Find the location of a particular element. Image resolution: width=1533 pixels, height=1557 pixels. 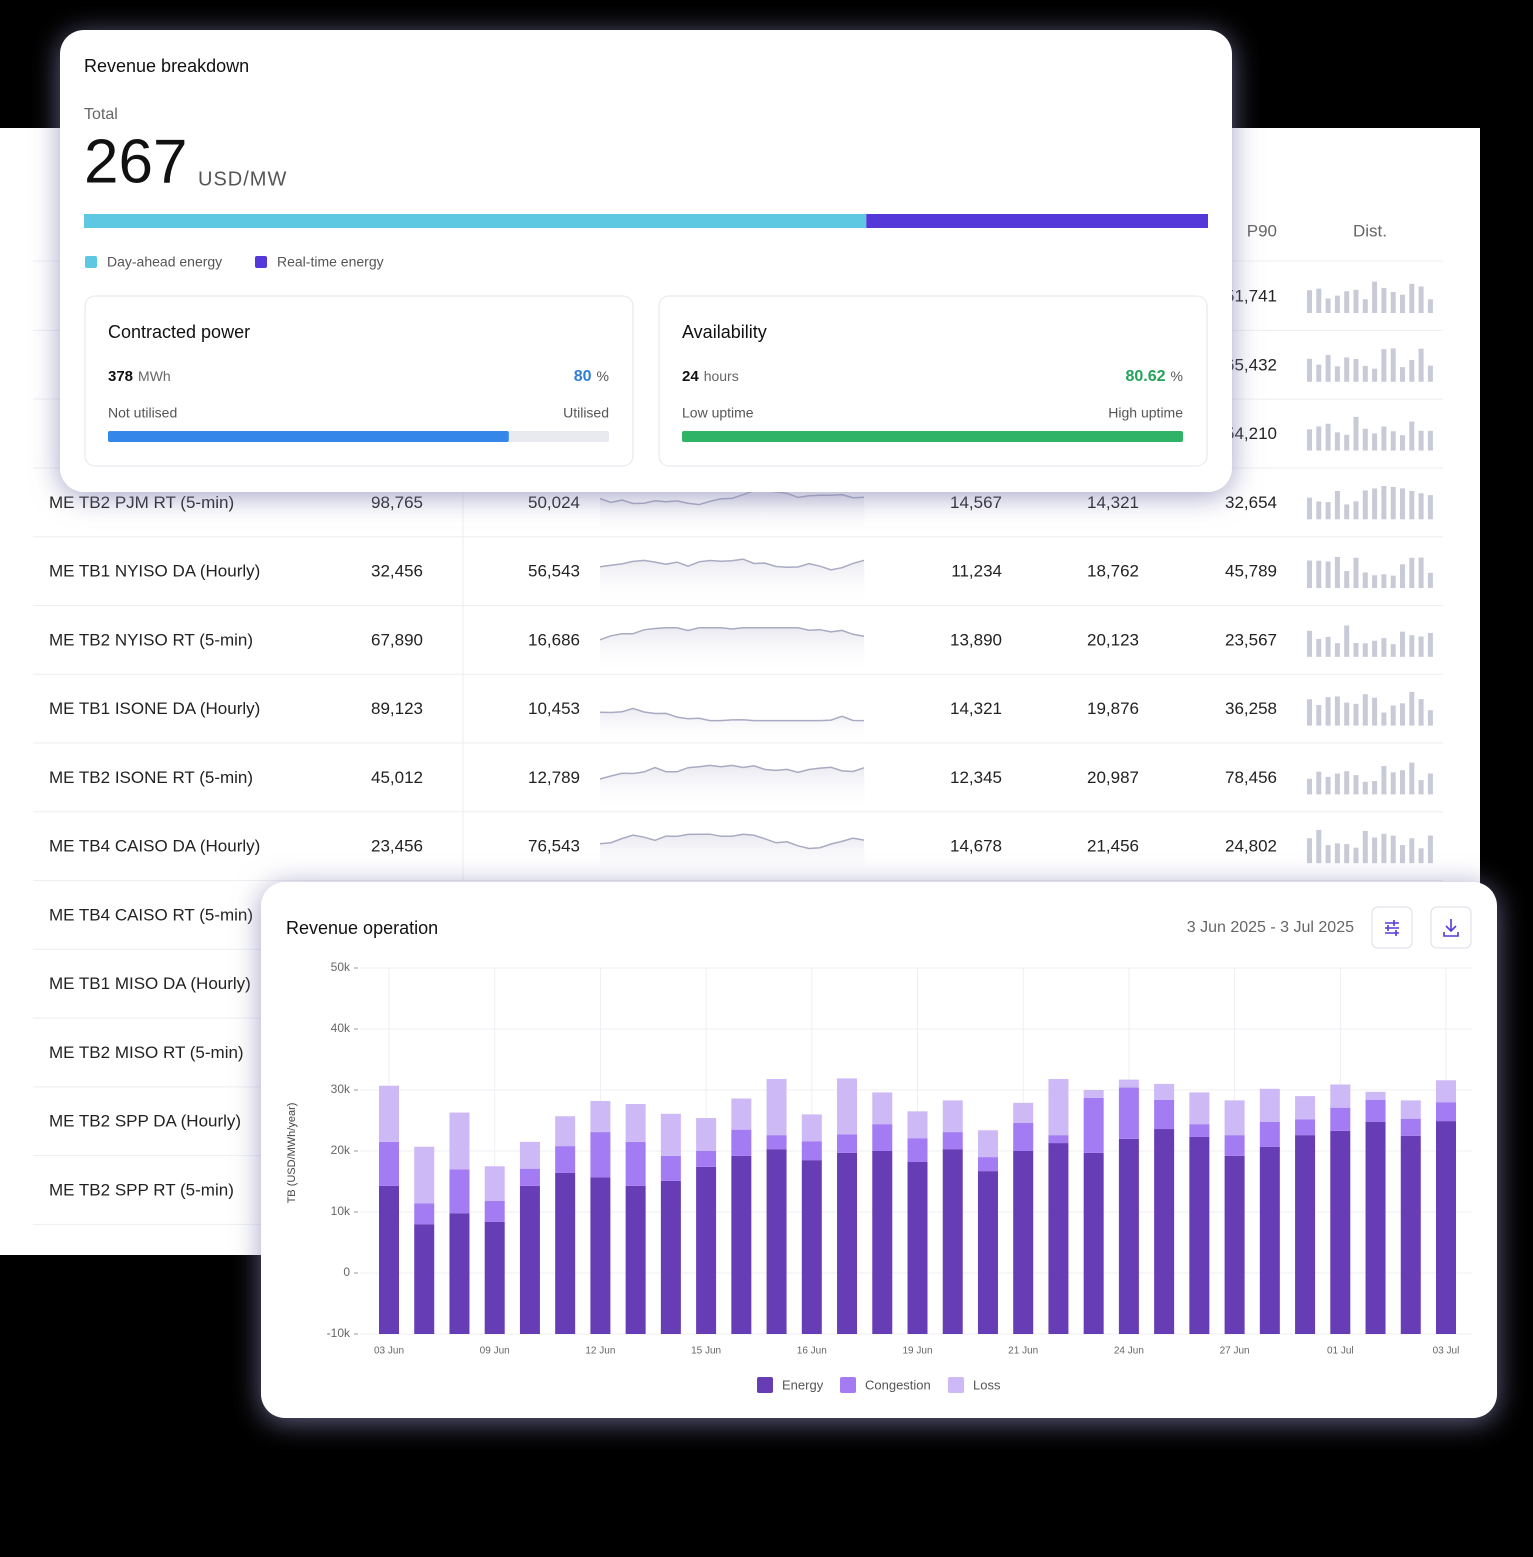

right-label: Utilised is located at coordinates (586, 413).